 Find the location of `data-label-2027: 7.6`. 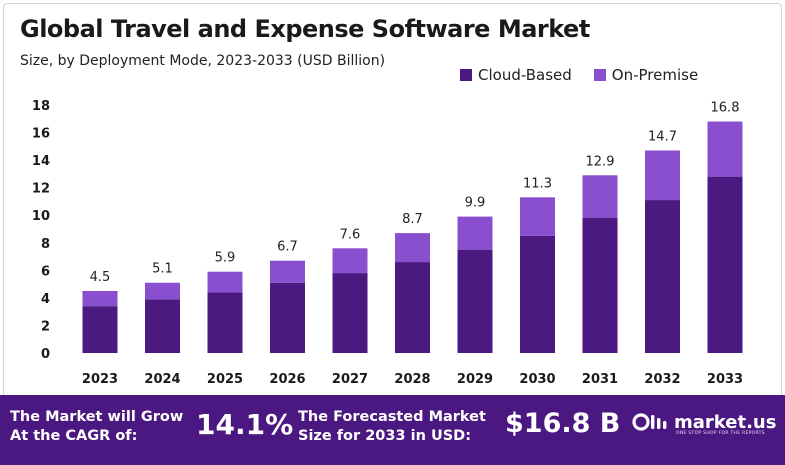

data-label-2027: 7.6 is located at coordinates (350, 234).